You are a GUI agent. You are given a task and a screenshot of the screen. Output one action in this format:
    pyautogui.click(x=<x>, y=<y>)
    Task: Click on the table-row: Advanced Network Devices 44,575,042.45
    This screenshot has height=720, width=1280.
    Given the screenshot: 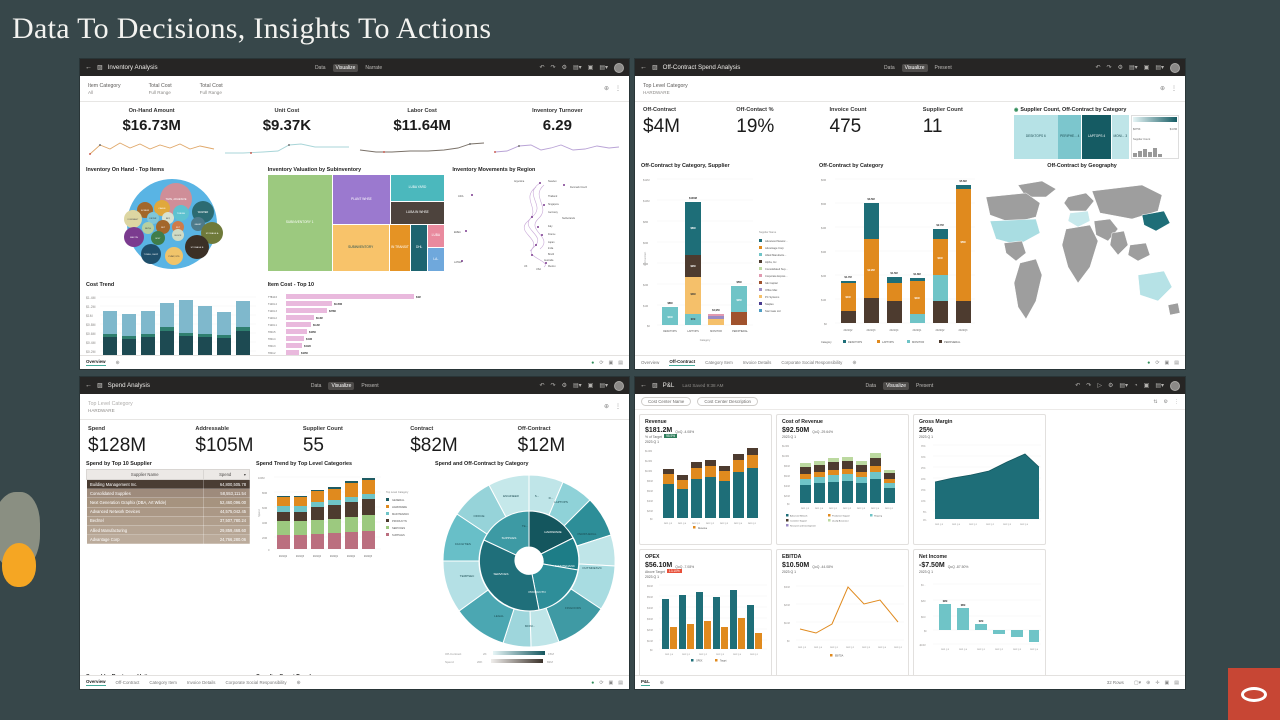 What is the action you would take?
    pyautogui.click(x=168, y=511)
    